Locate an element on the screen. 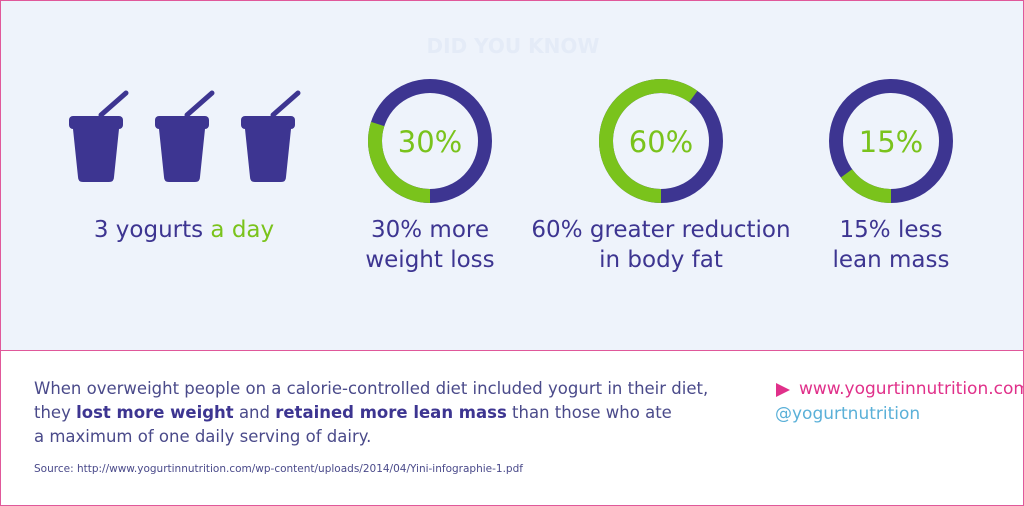  emphasis: retained more lean mass is located at coordinates (391, 412).